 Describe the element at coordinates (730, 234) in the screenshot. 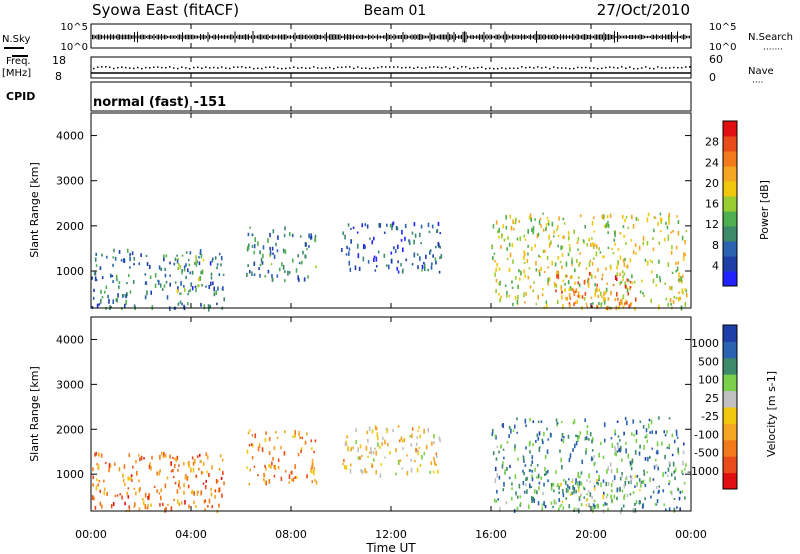

I see `colorbar-segment` at that location.